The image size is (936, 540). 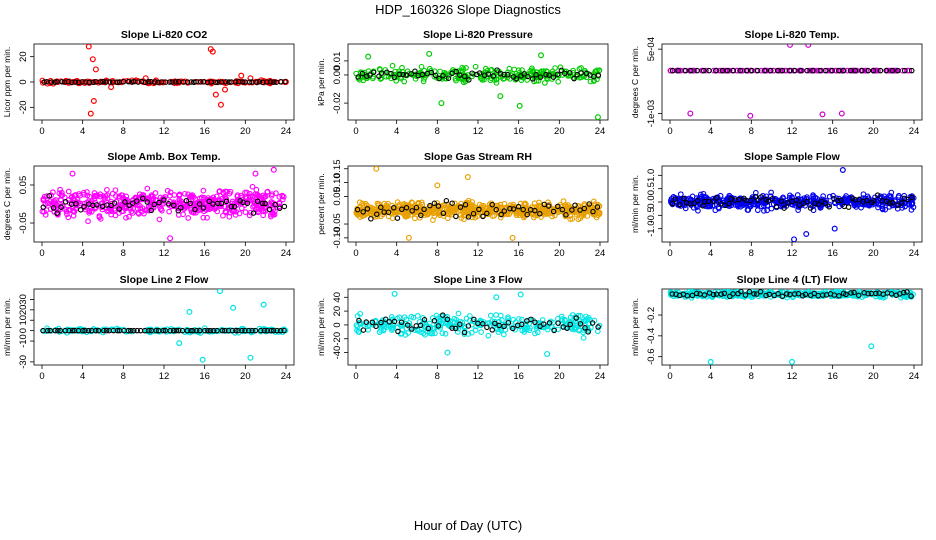 What do you see at coordinates (7, 327) in the screenshot?
I see `y-axis-label: ml/min per min.` at bounding box center [7, 327].